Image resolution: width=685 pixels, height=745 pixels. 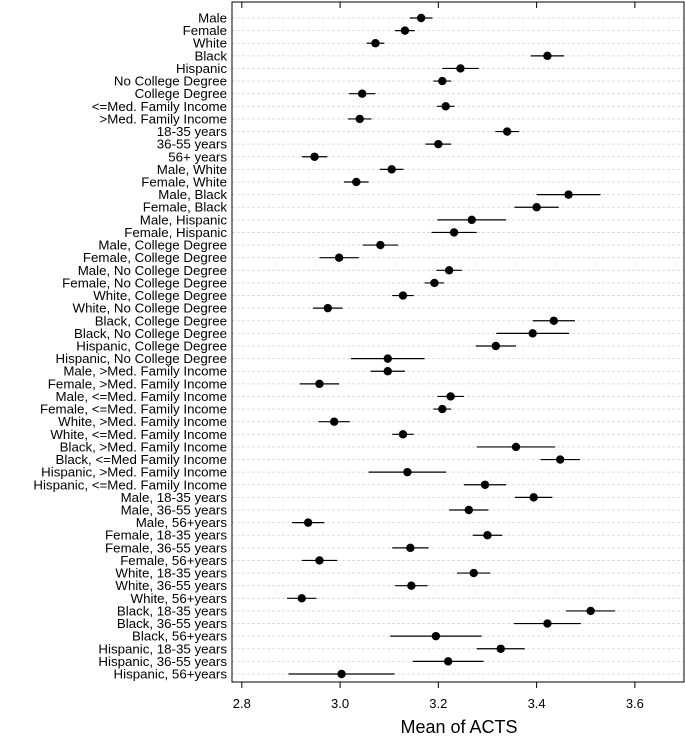 What do you see at coordinates (161, 320) in the screenshot?
I see `category-label: Black, College Degree` at bounding box center [161, 320].